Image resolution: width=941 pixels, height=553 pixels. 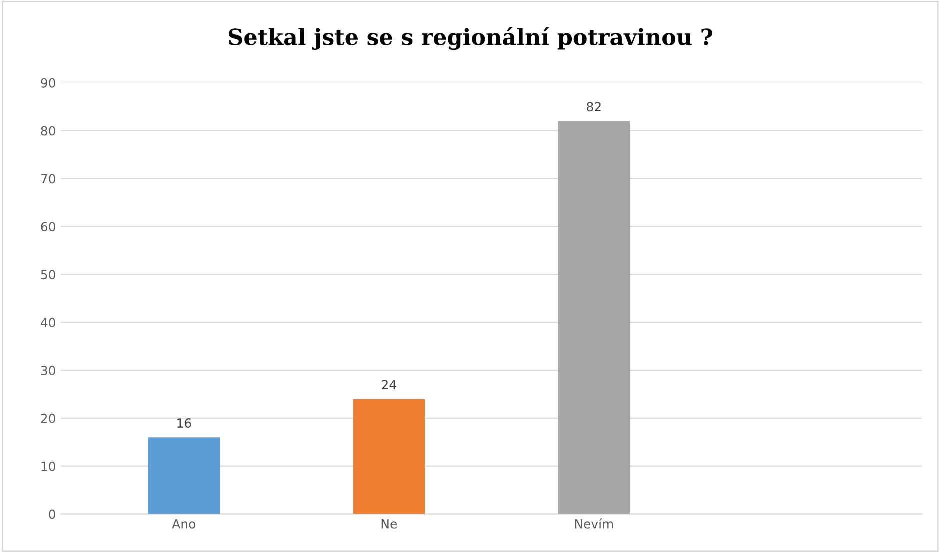 What do you see at coordinates (48, 179) in the screenshot?
I see `y-tick-label: 70` at bounding box center [48, 179].